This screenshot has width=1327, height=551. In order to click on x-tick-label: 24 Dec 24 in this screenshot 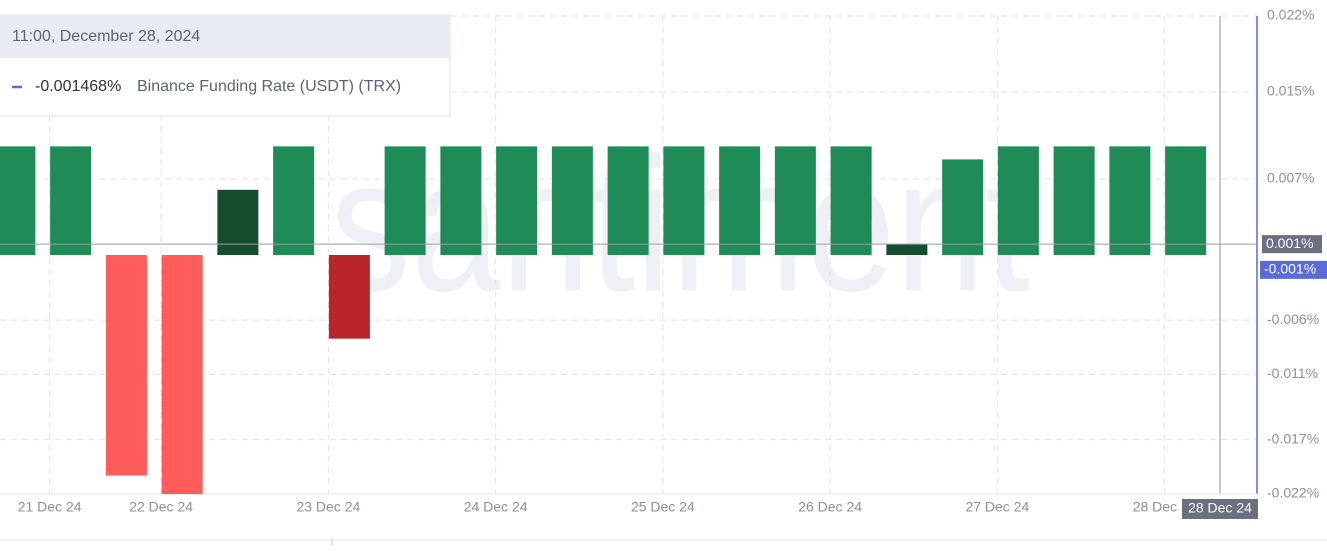, I will do `click(496, 507)`.